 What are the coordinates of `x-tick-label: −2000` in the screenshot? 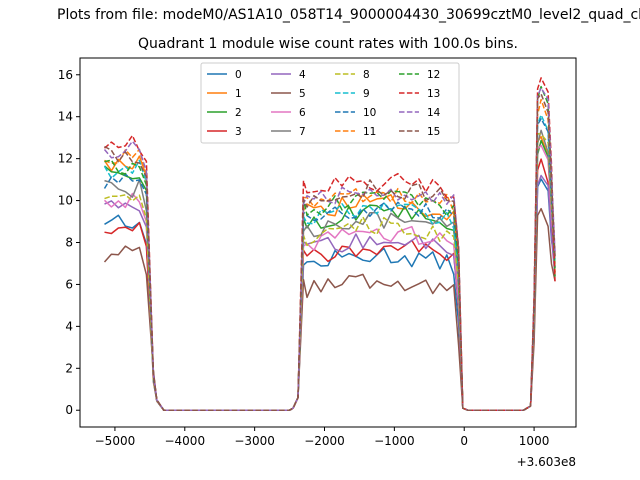 It's located at (324, 441).